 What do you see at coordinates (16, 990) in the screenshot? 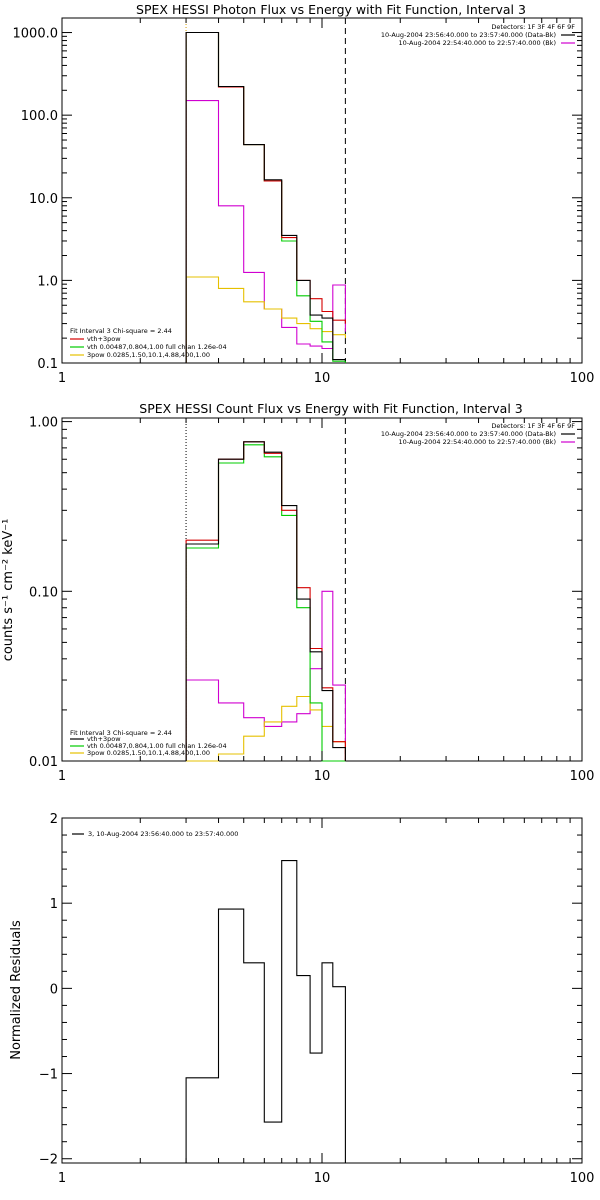
I see `panel3-y-axis-label: Normalized Residuals` at bounding box center [16, 990].